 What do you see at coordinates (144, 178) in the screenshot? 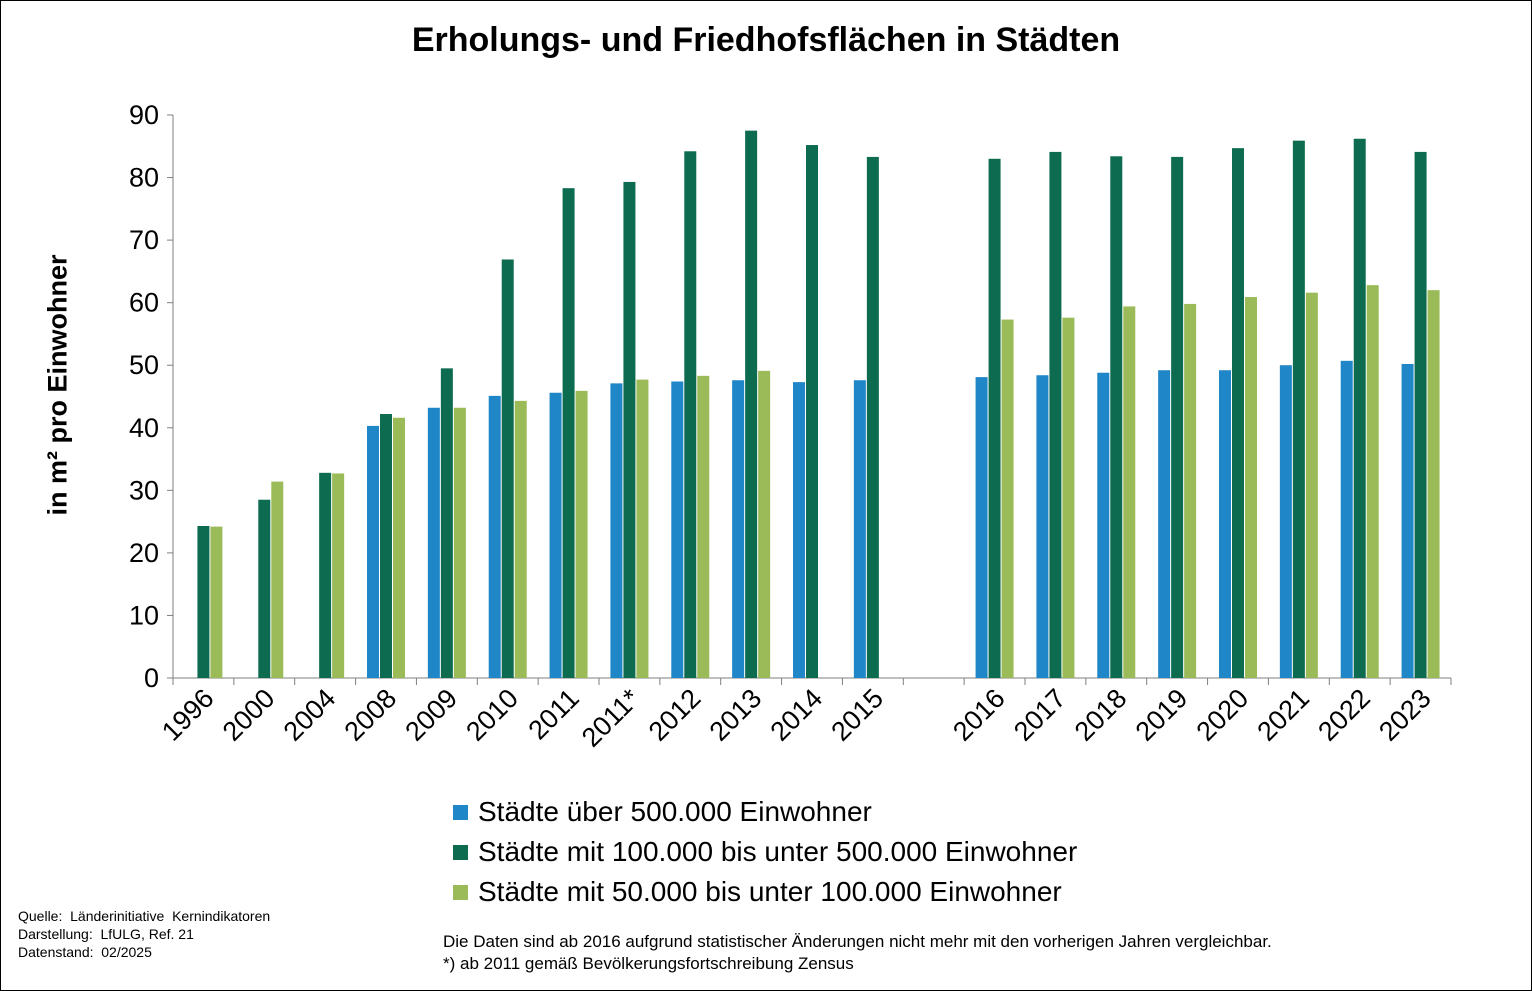
I see `y-tick-label: 80` at bounding box center [144, 178].